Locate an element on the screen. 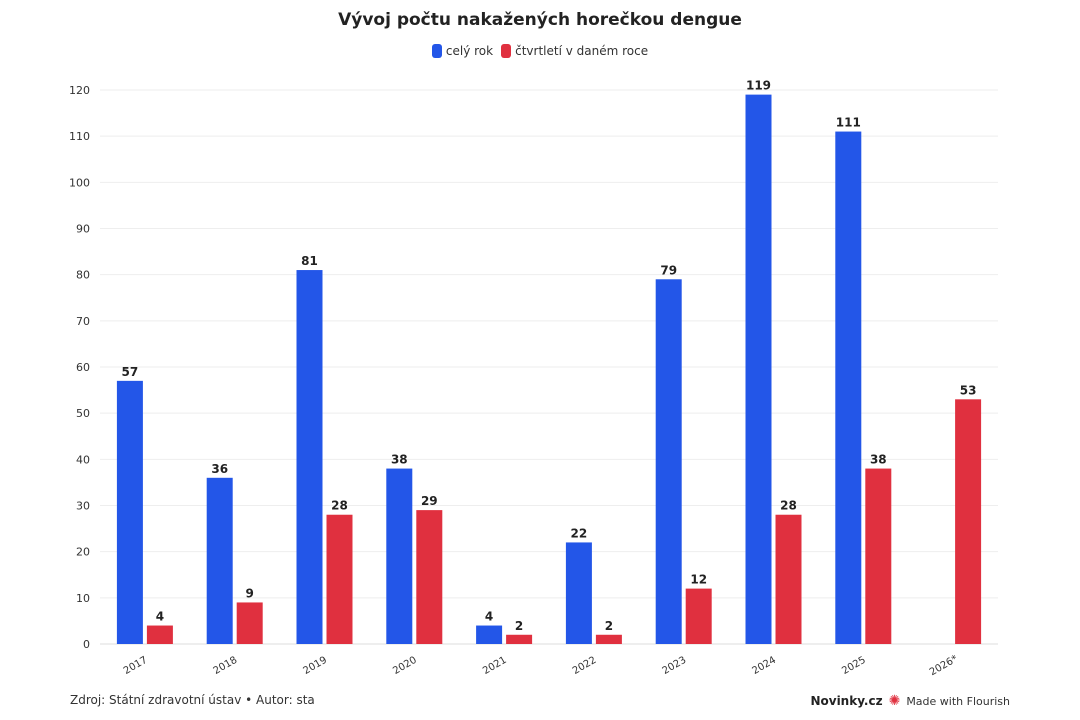 The width and height of the screenshot is (1080, 720). x-tick-label: 2023 is located at coordinates (675, 666).